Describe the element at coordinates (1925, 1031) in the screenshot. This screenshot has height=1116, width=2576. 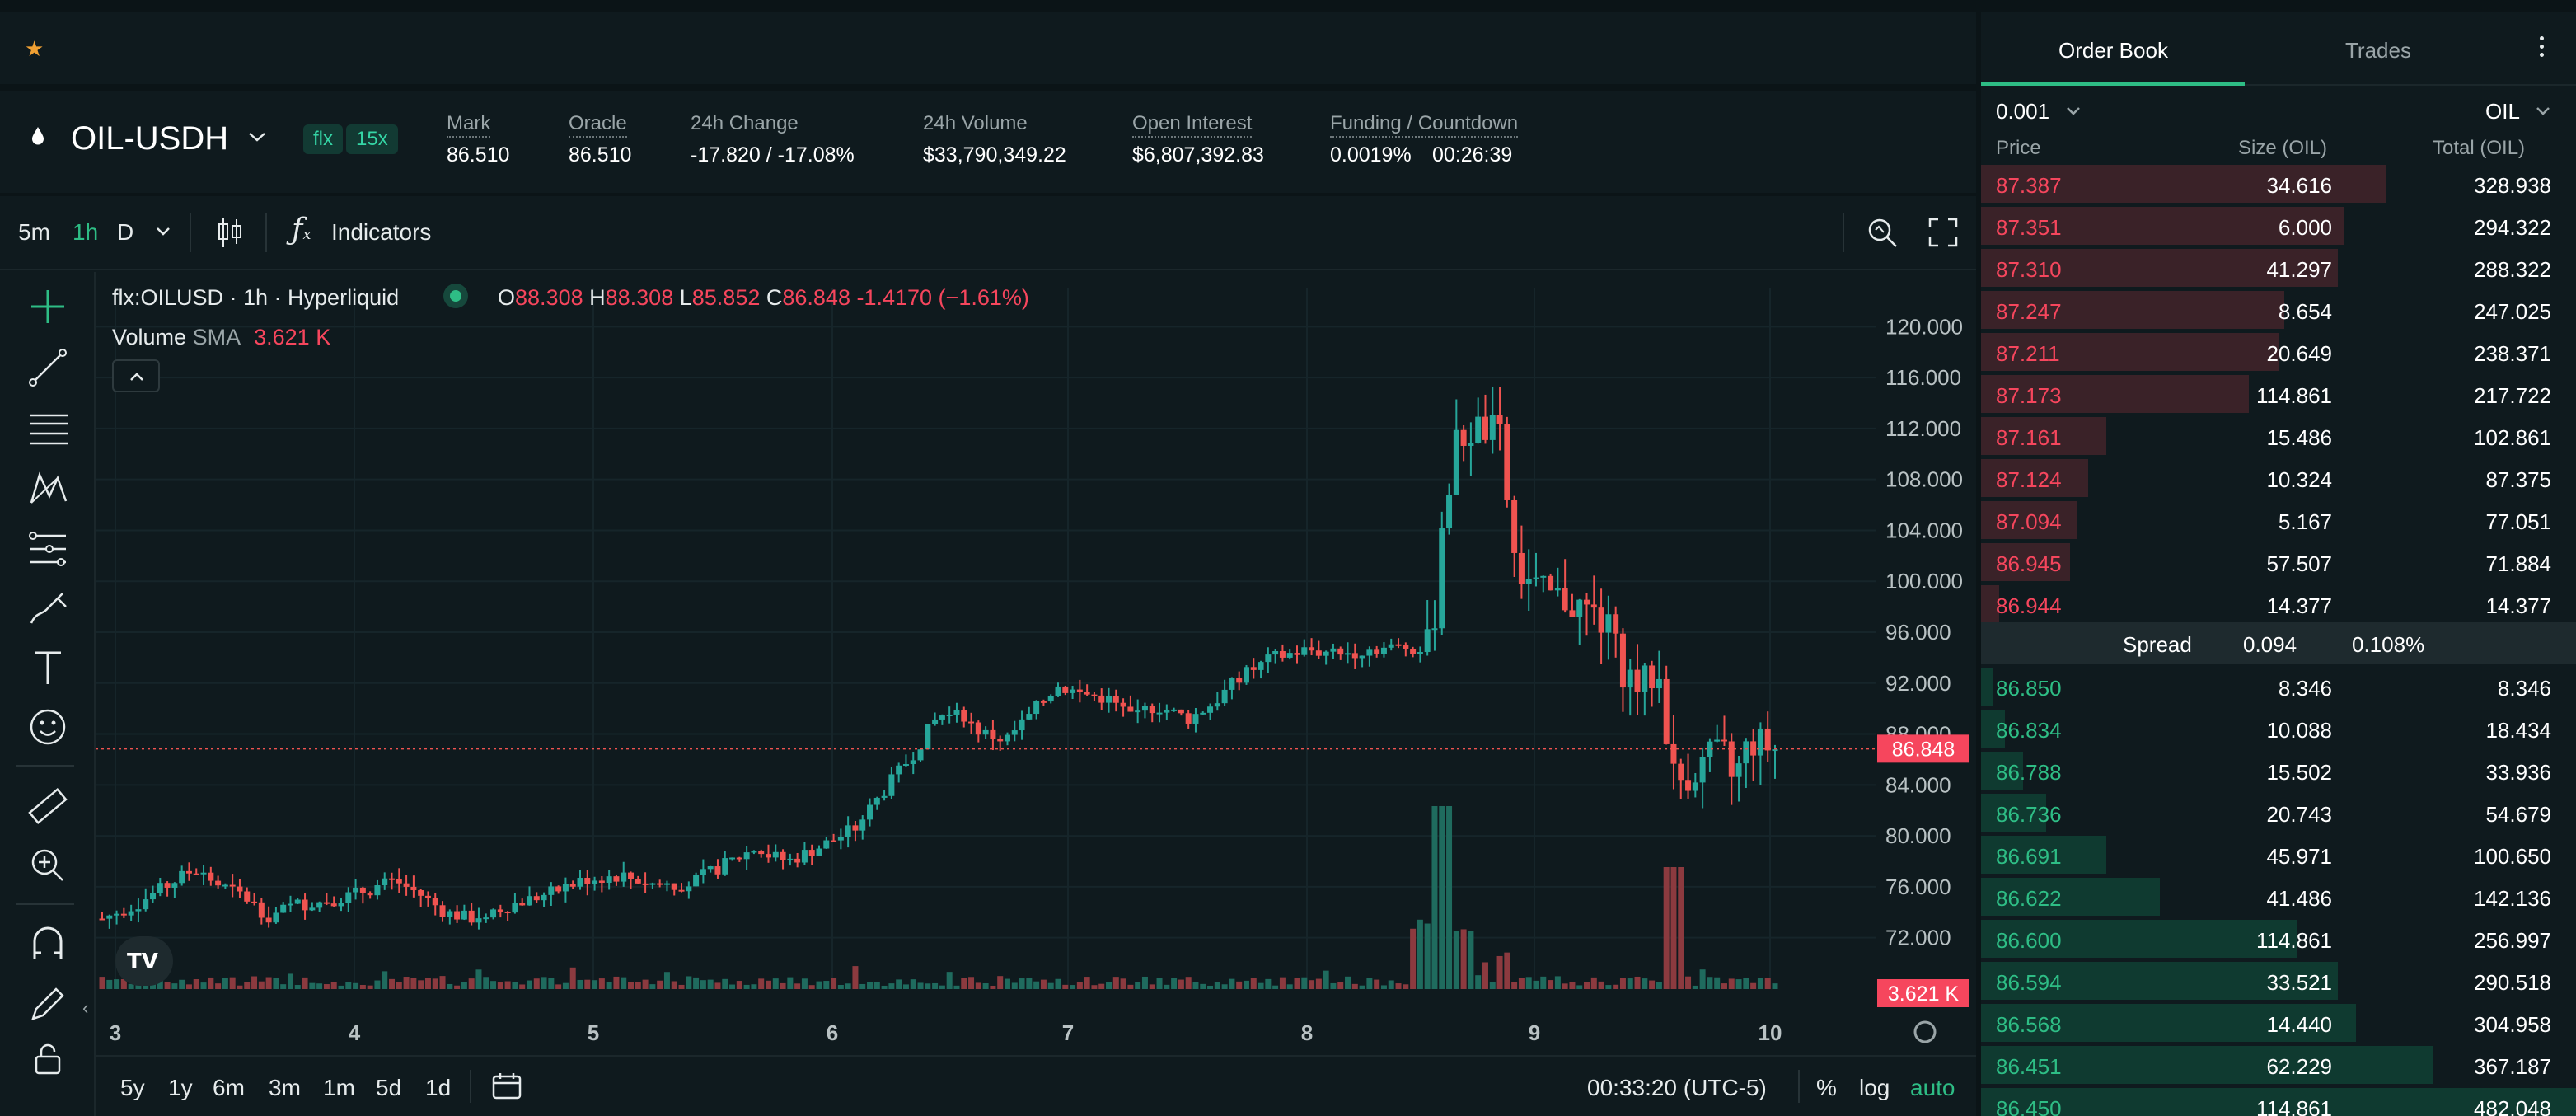
I see `axis-settings-icon` at that location.